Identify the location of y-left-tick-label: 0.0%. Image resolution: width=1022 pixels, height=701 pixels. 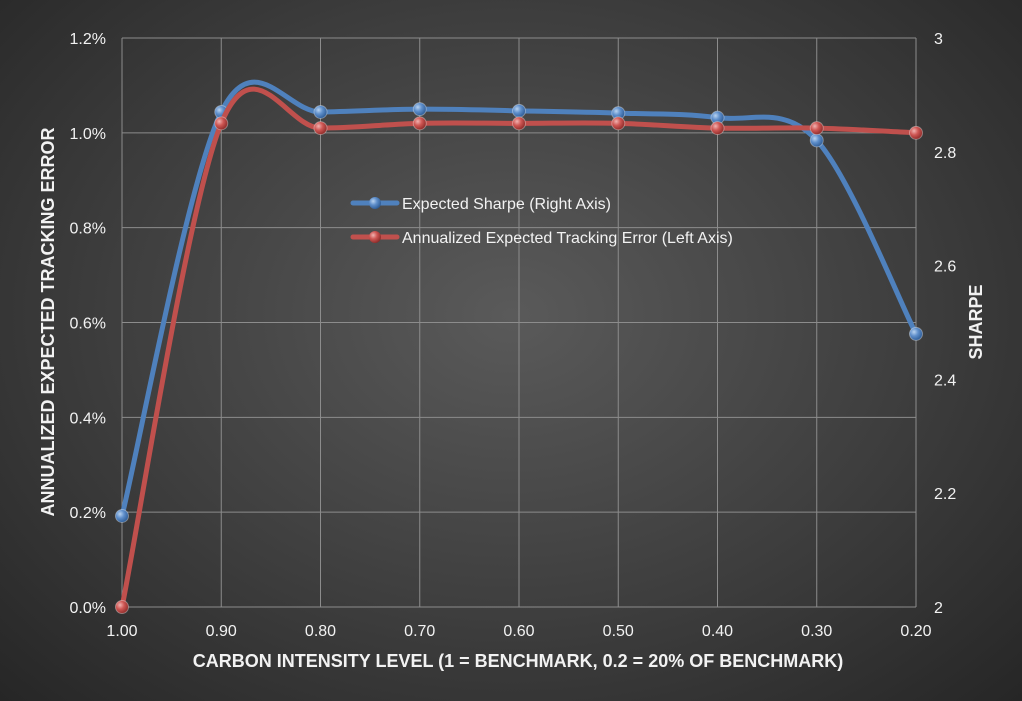
(88, 608).